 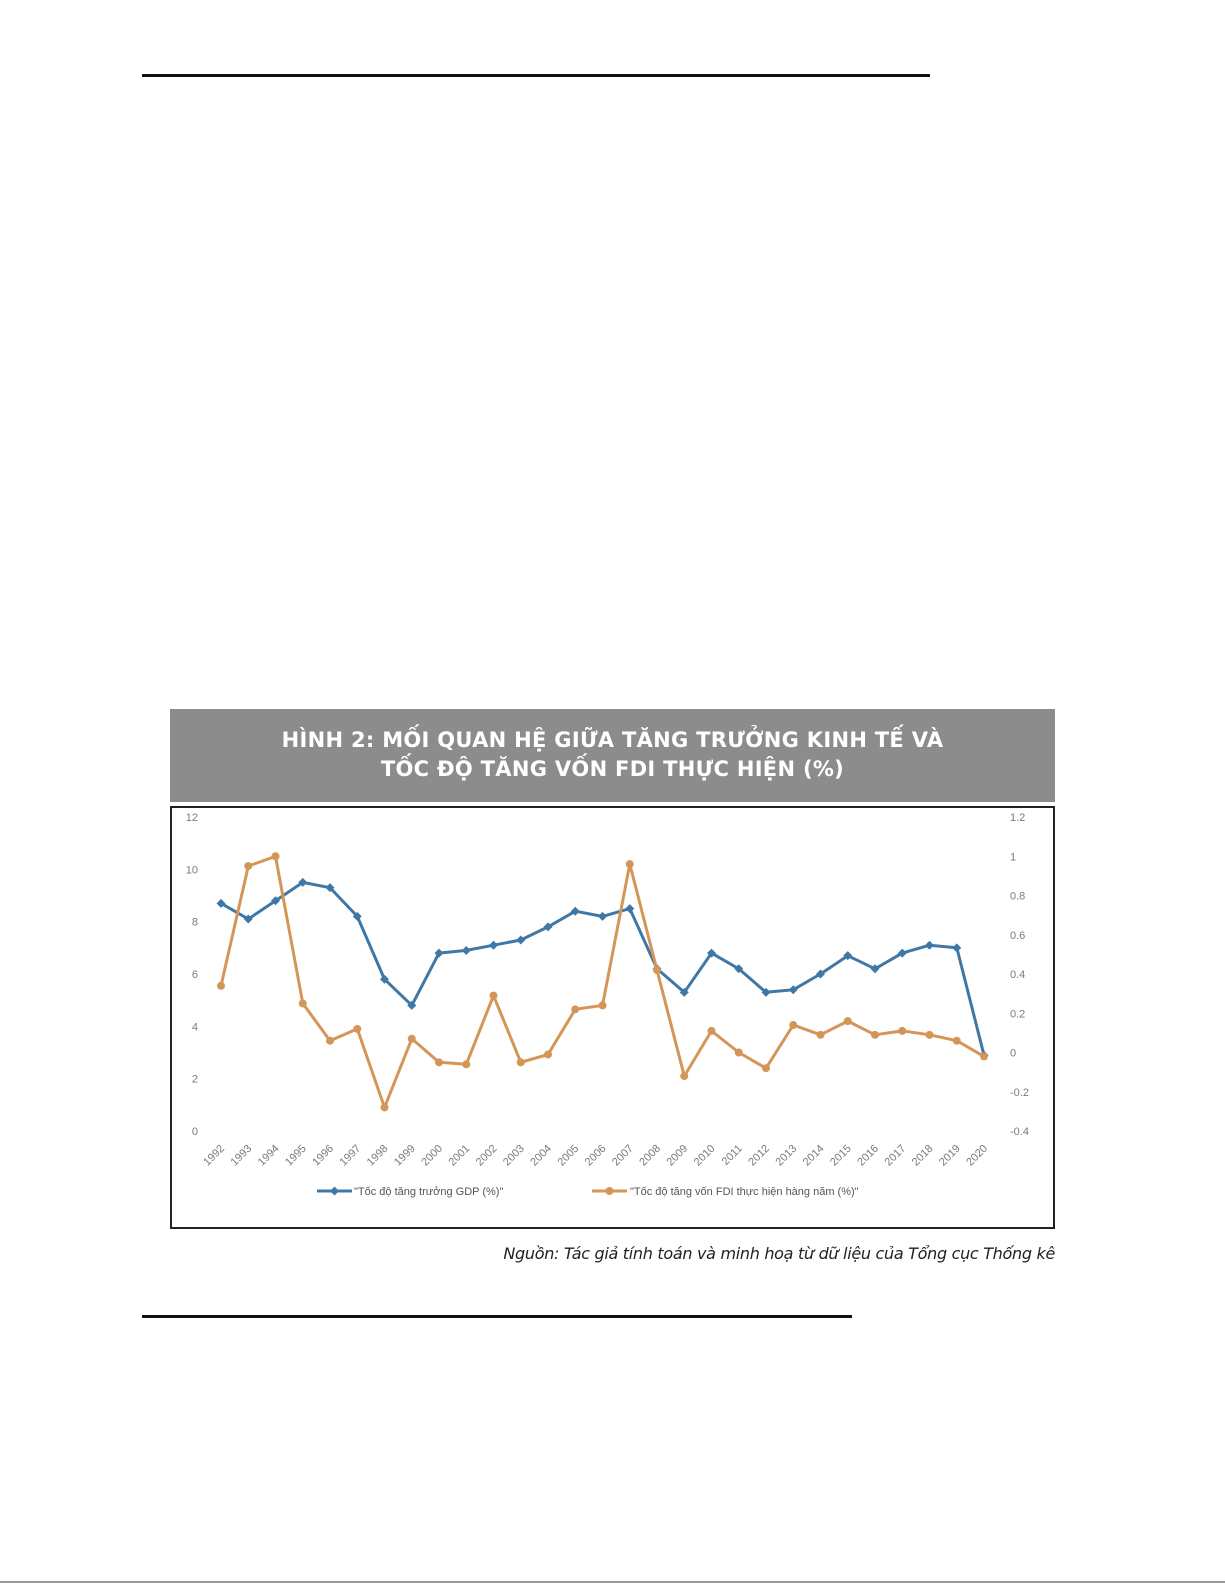 I want to click on top-rule, so click(x=536, y=75).